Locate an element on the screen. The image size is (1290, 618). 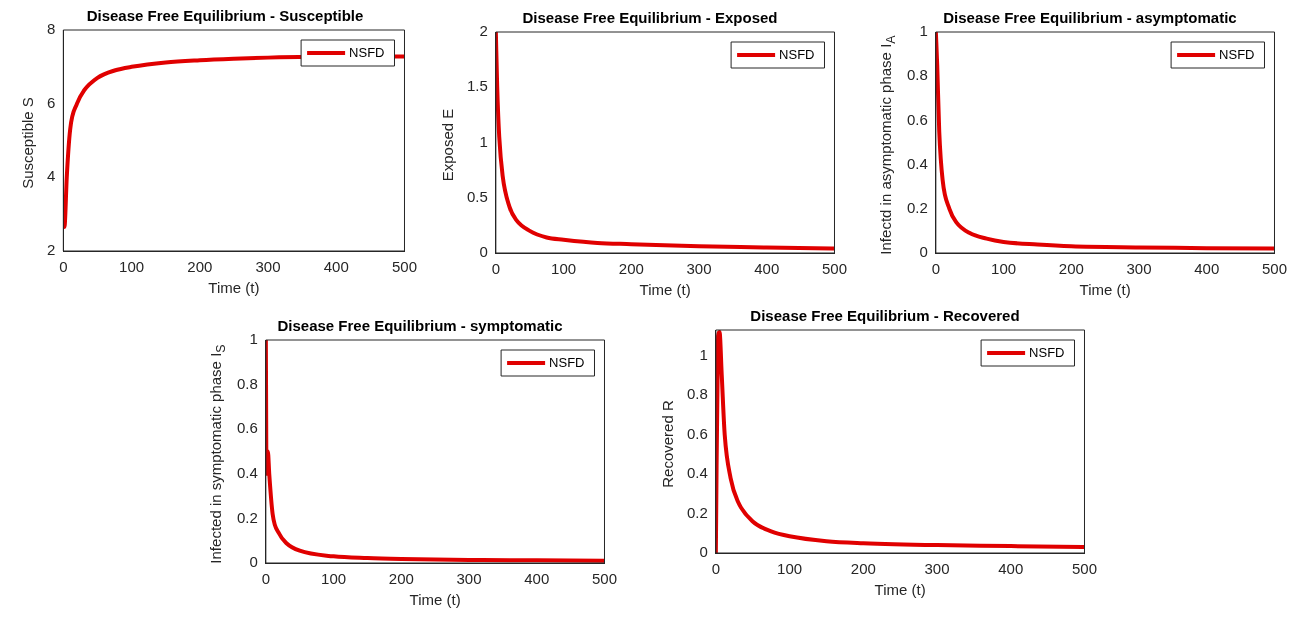
chart-title: Disease Free Equilibrium - symptomatic is located at coordinates (420, 326).